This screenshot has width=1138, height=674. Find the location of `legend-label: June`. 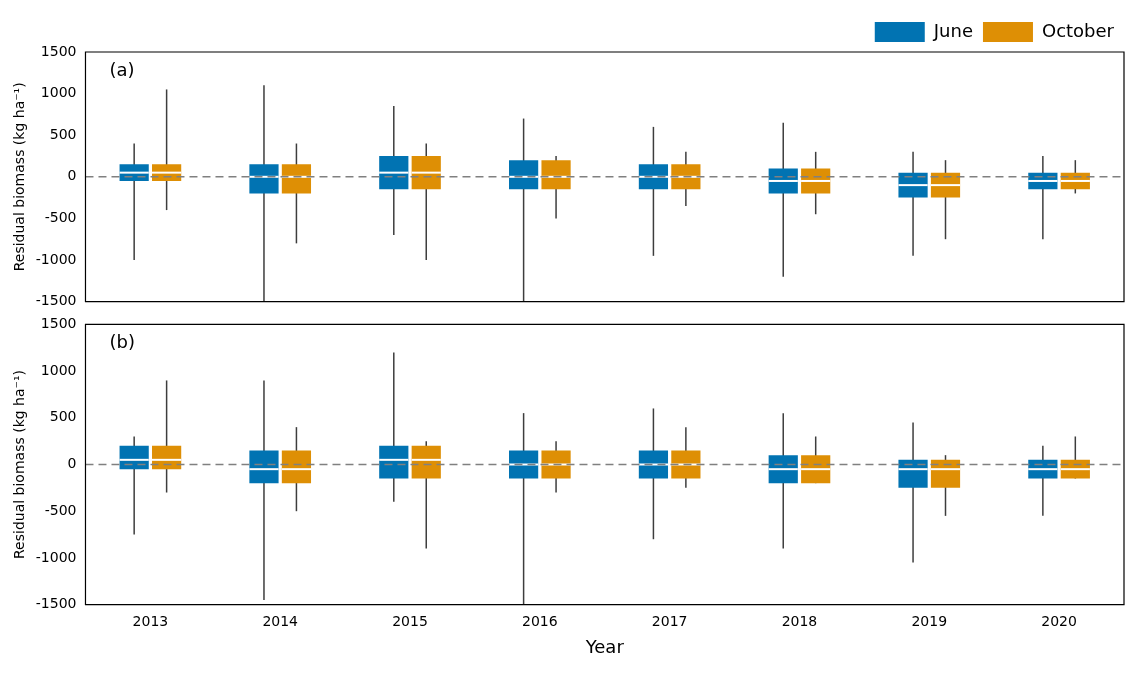

legend-label: June is located at coordinates (952, 30).